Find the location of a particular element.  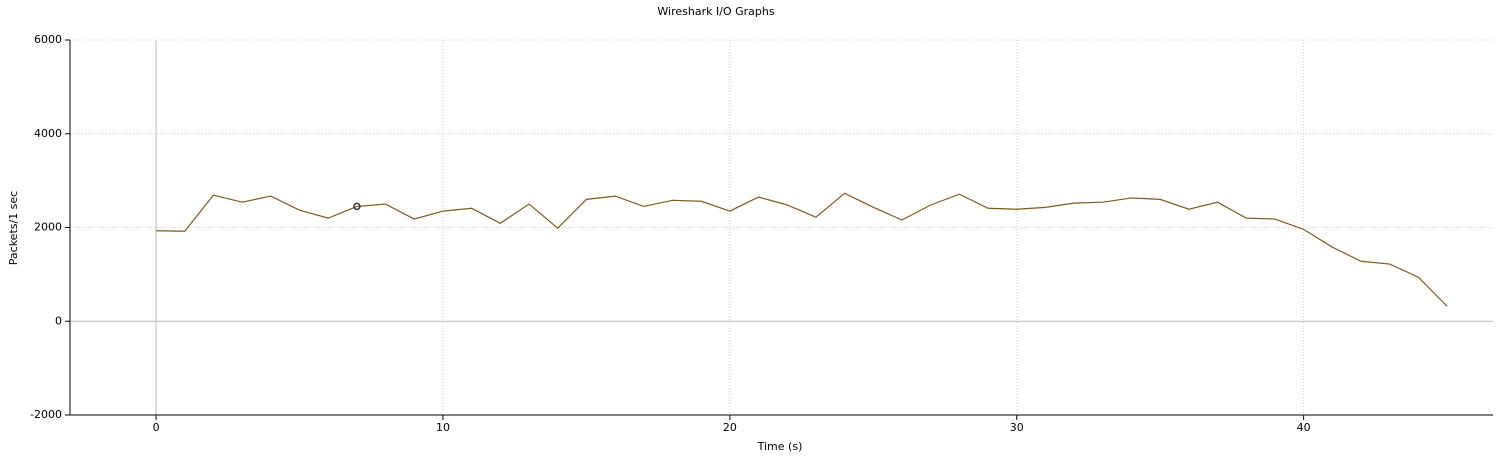

y-axis-label: Packets/1 sec is located at coordinates (13, 228).